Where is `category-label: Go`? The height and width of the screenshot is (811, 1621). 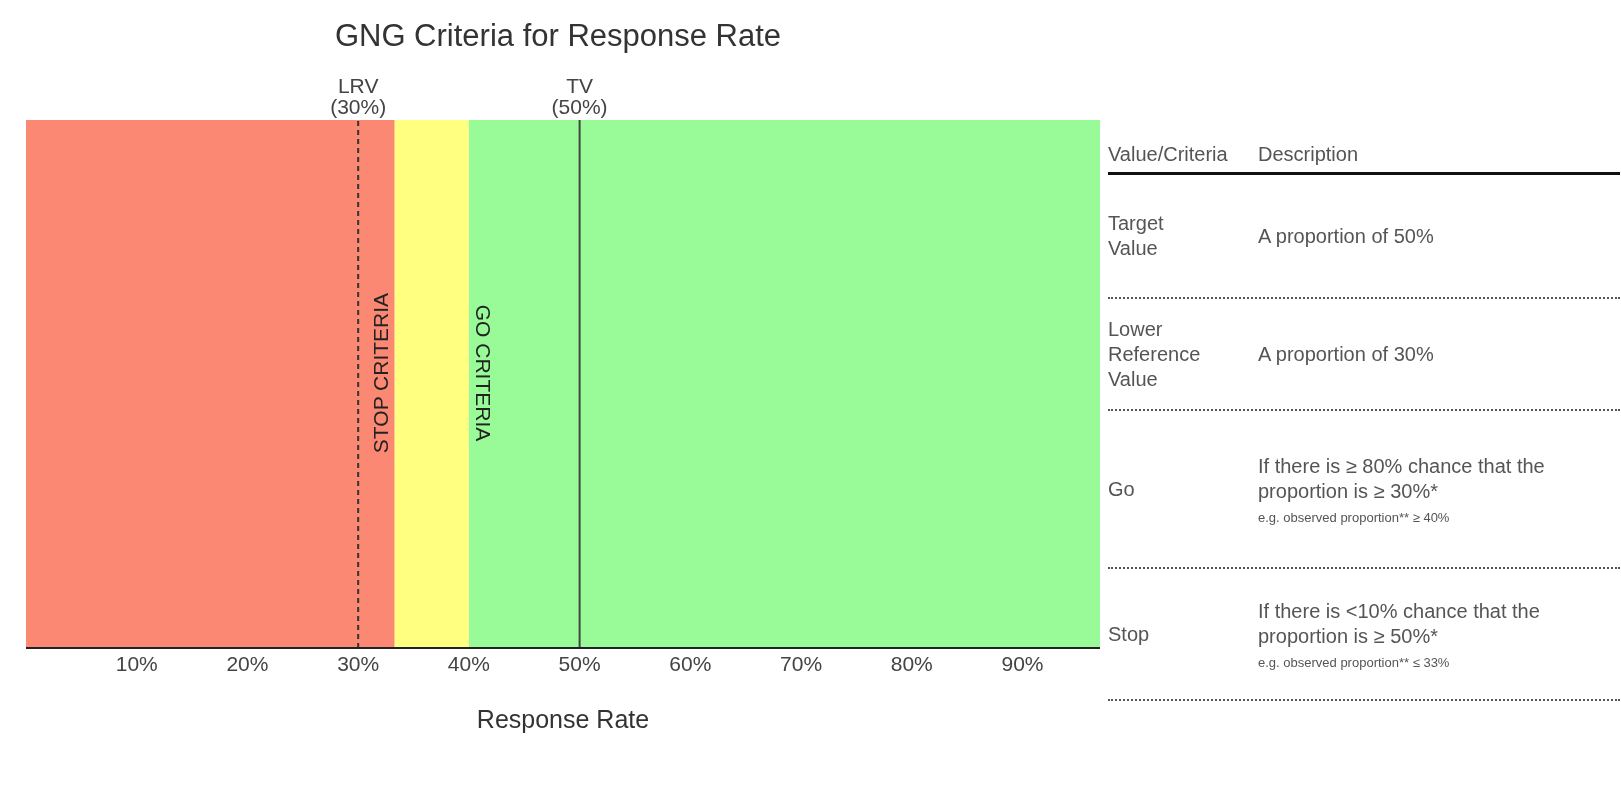
category-label: Go is located at coordinates (1122, 489).